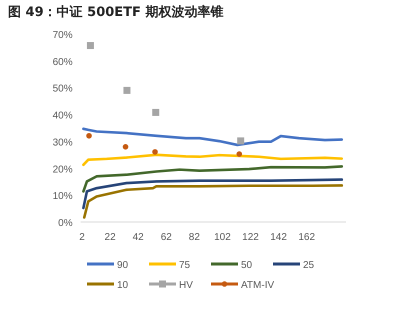 The image size is (420, 336). I want to click on y-tick-label: 10%, so click(62, 196).